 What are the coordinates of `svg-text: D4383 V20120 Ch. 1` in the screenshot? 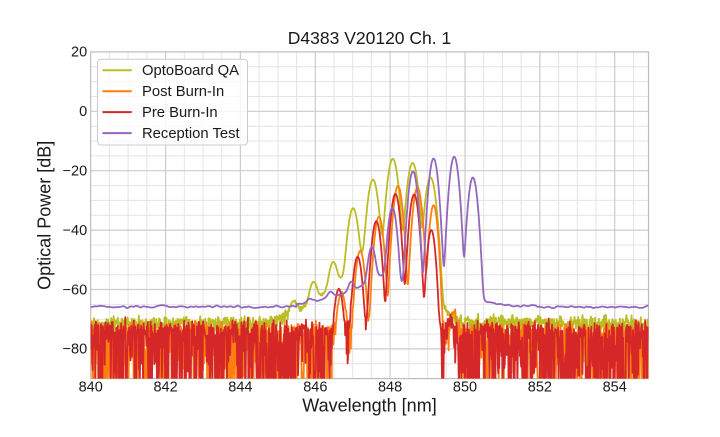 It's located at (369, 38).